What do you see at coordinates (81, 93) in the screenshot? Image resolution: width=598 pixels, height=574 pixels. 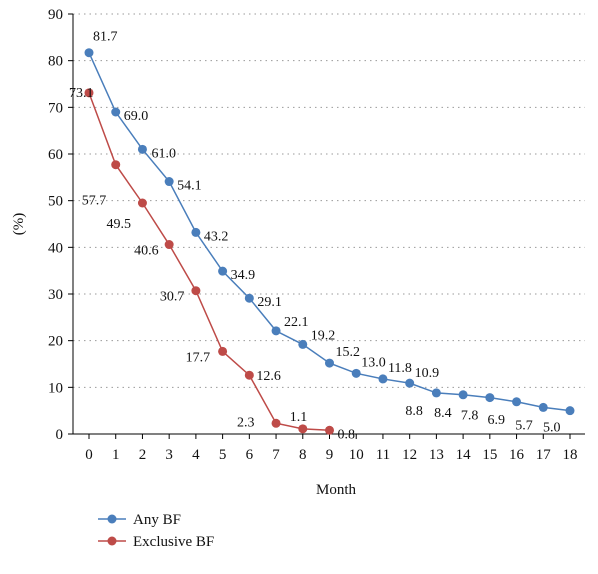 I see `data-label: 73.1` at bounding box center [81, 93].